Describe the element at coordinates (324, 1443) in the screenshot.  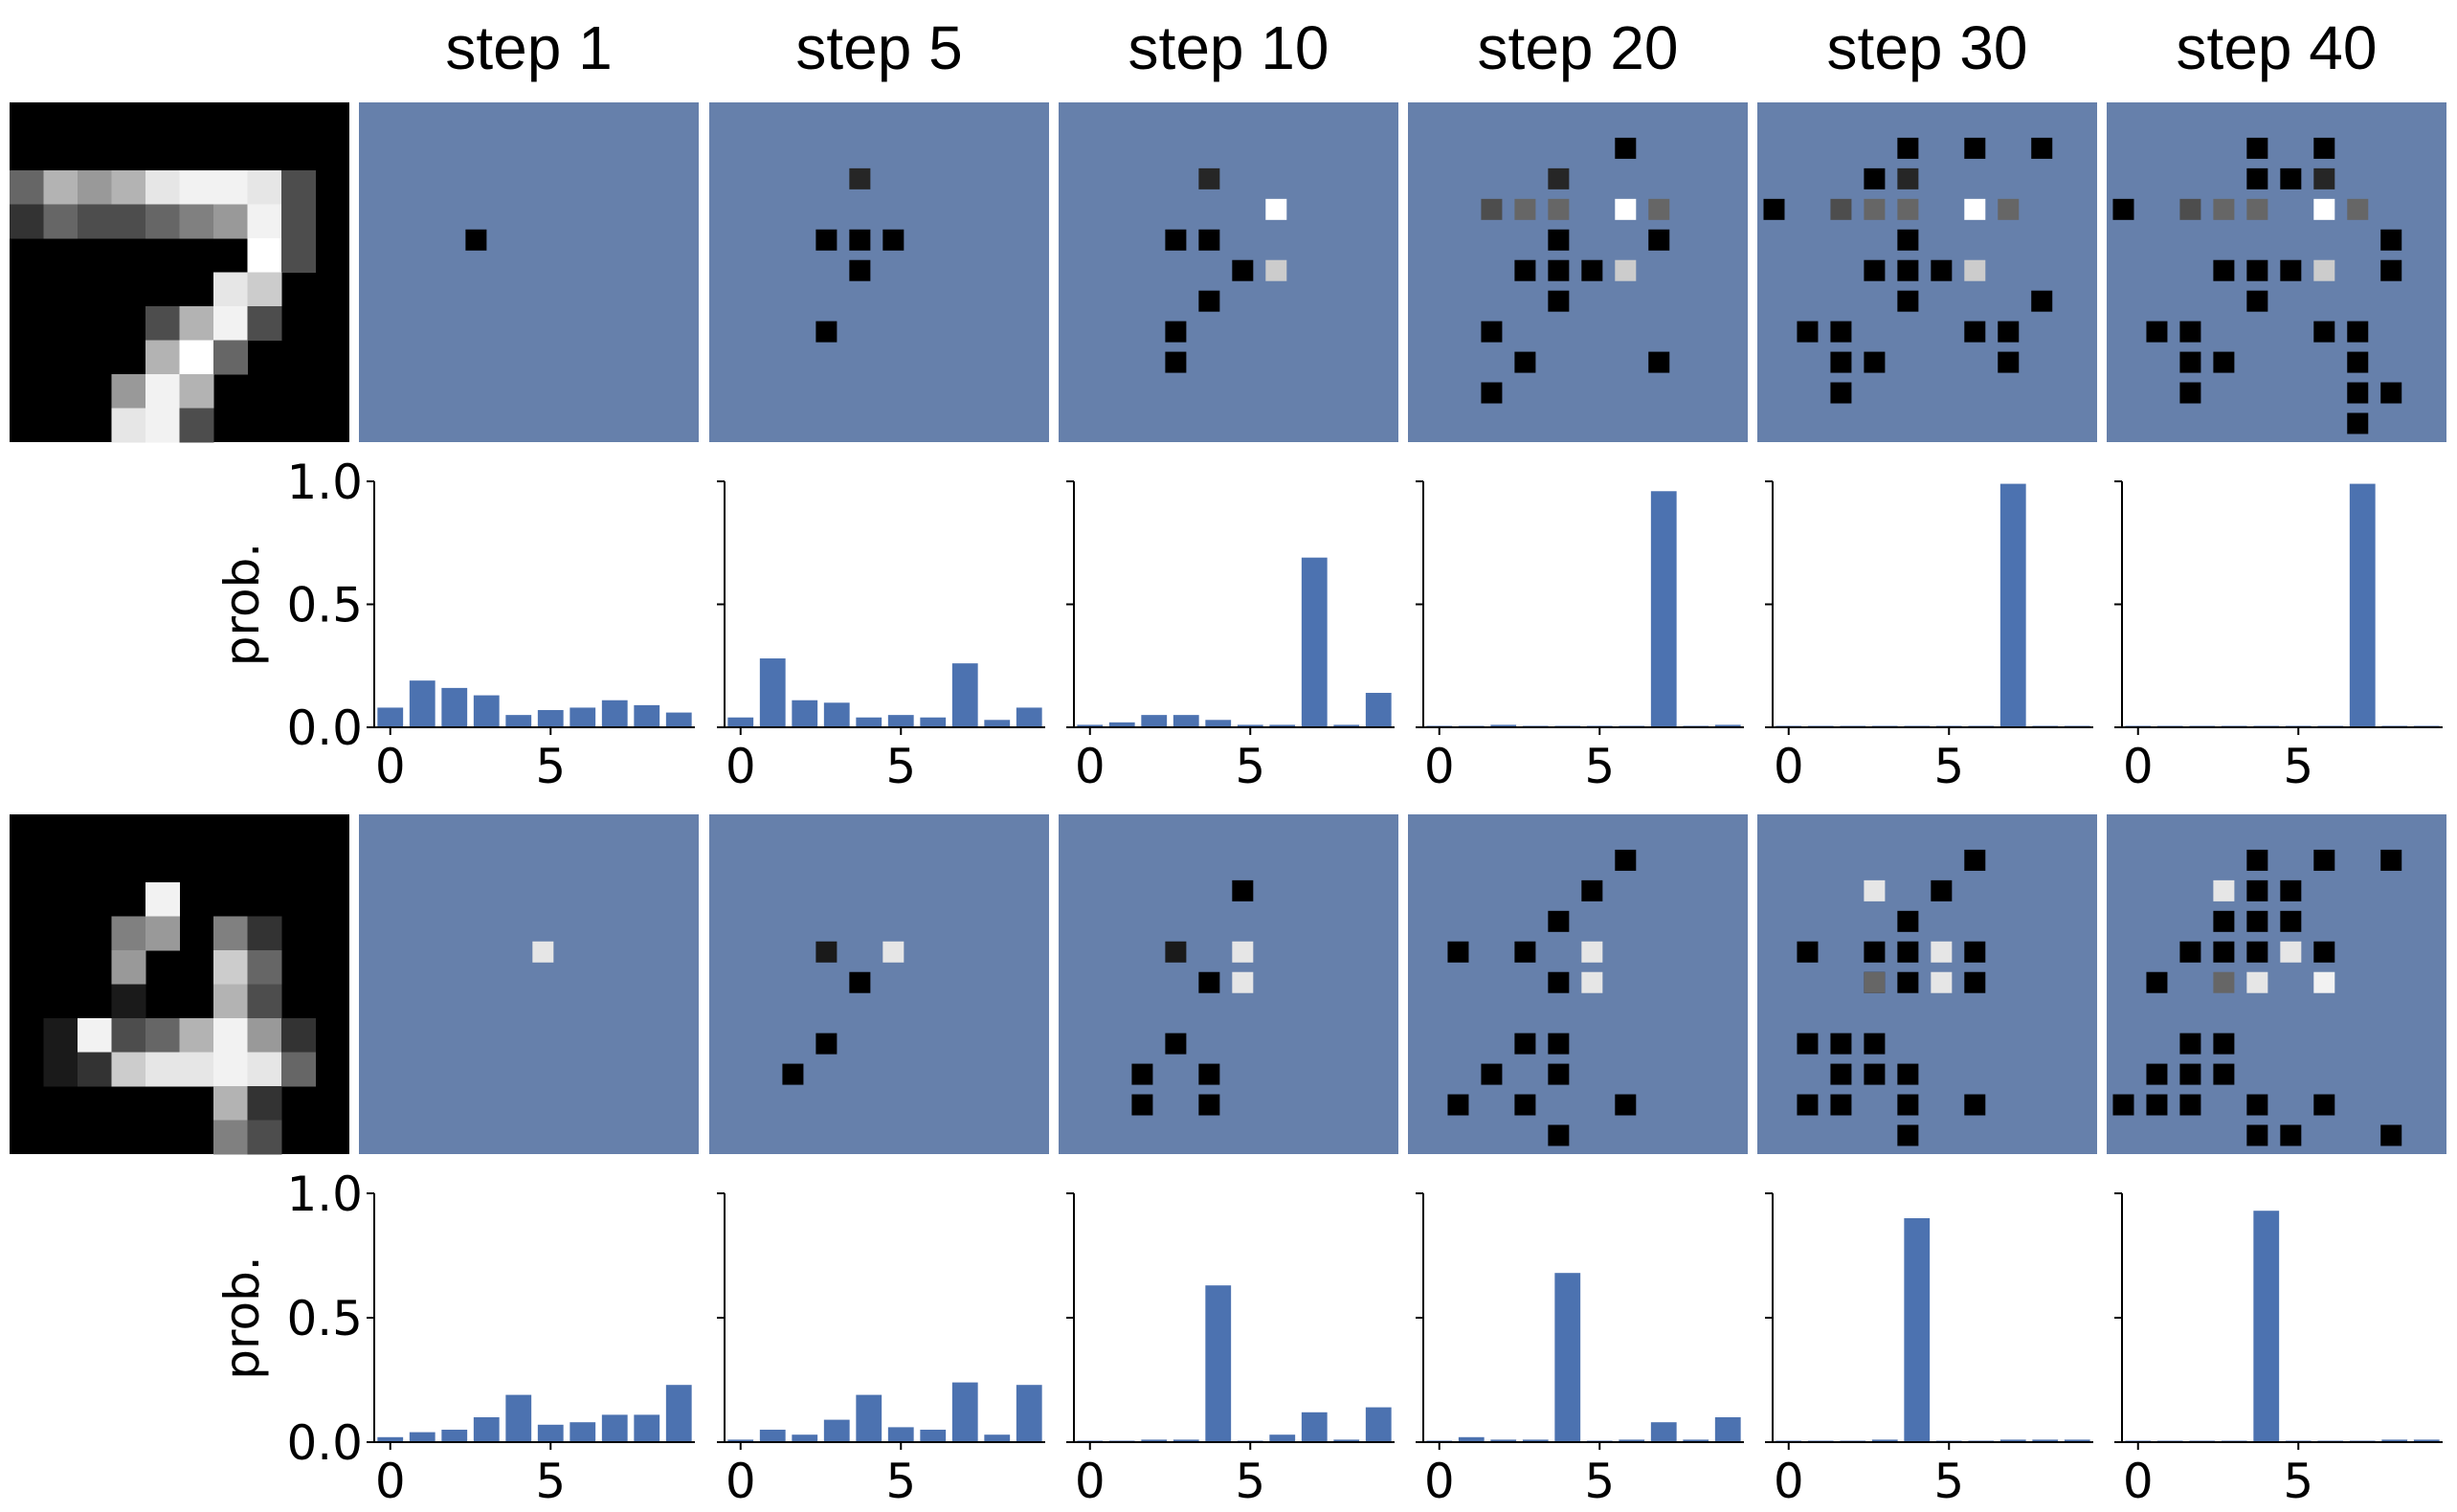
I see `y-tick-label: 0.0` at that location.